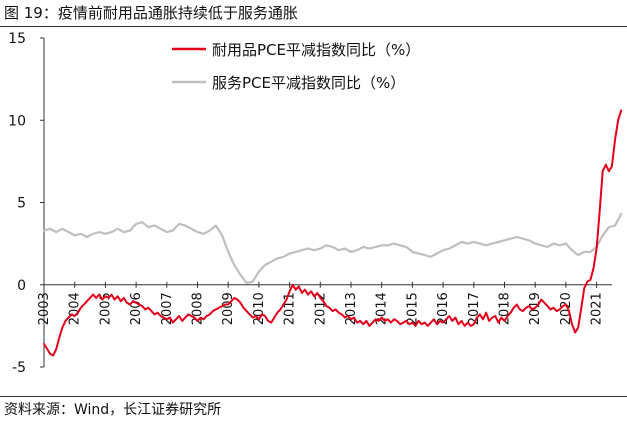 The height and width of the screenshot is (424, 627). Describe the element at coordinates (113, 410) in the screenshot. I see `source-note: 资料来源：Wind，长江证券研究所` at that location.